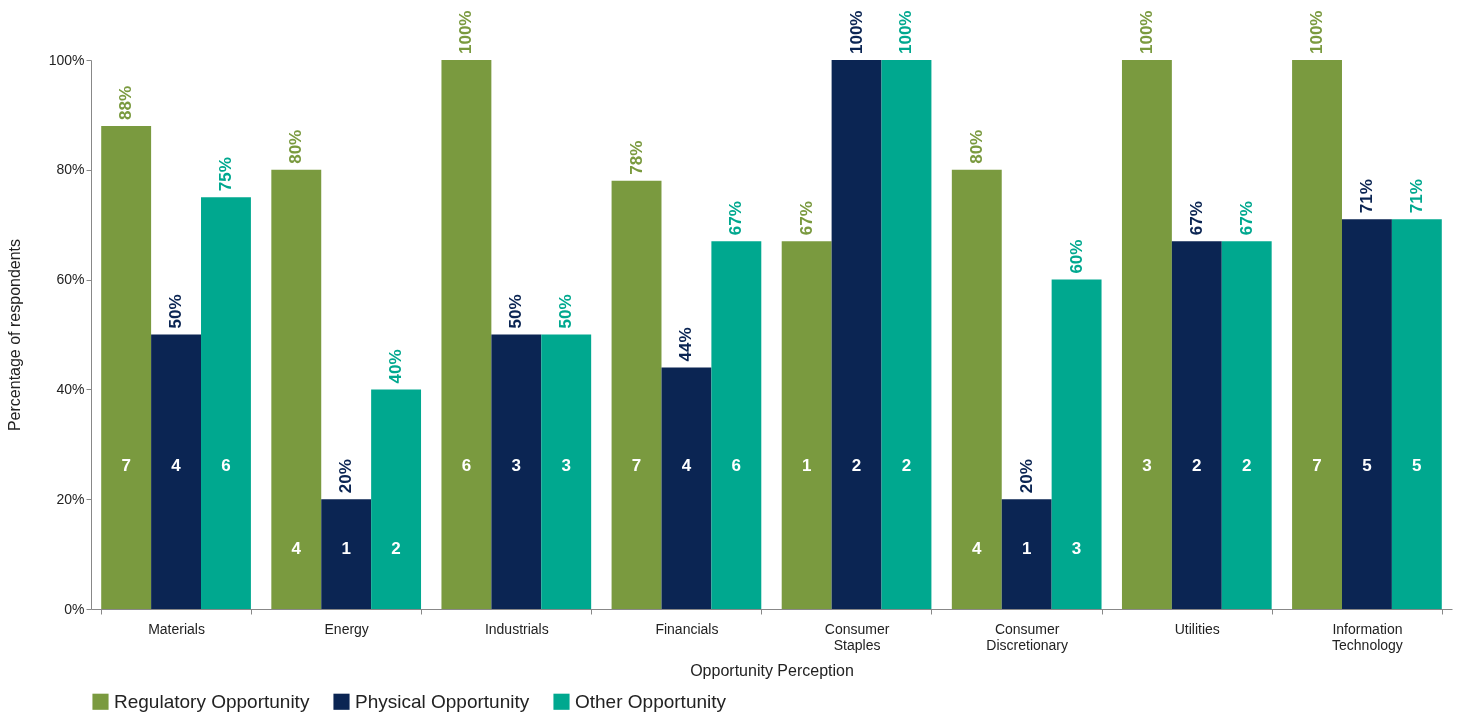  Describe the element at coordinates (636, 157) in the screenshot. I see `data-label: 78%` at that location.